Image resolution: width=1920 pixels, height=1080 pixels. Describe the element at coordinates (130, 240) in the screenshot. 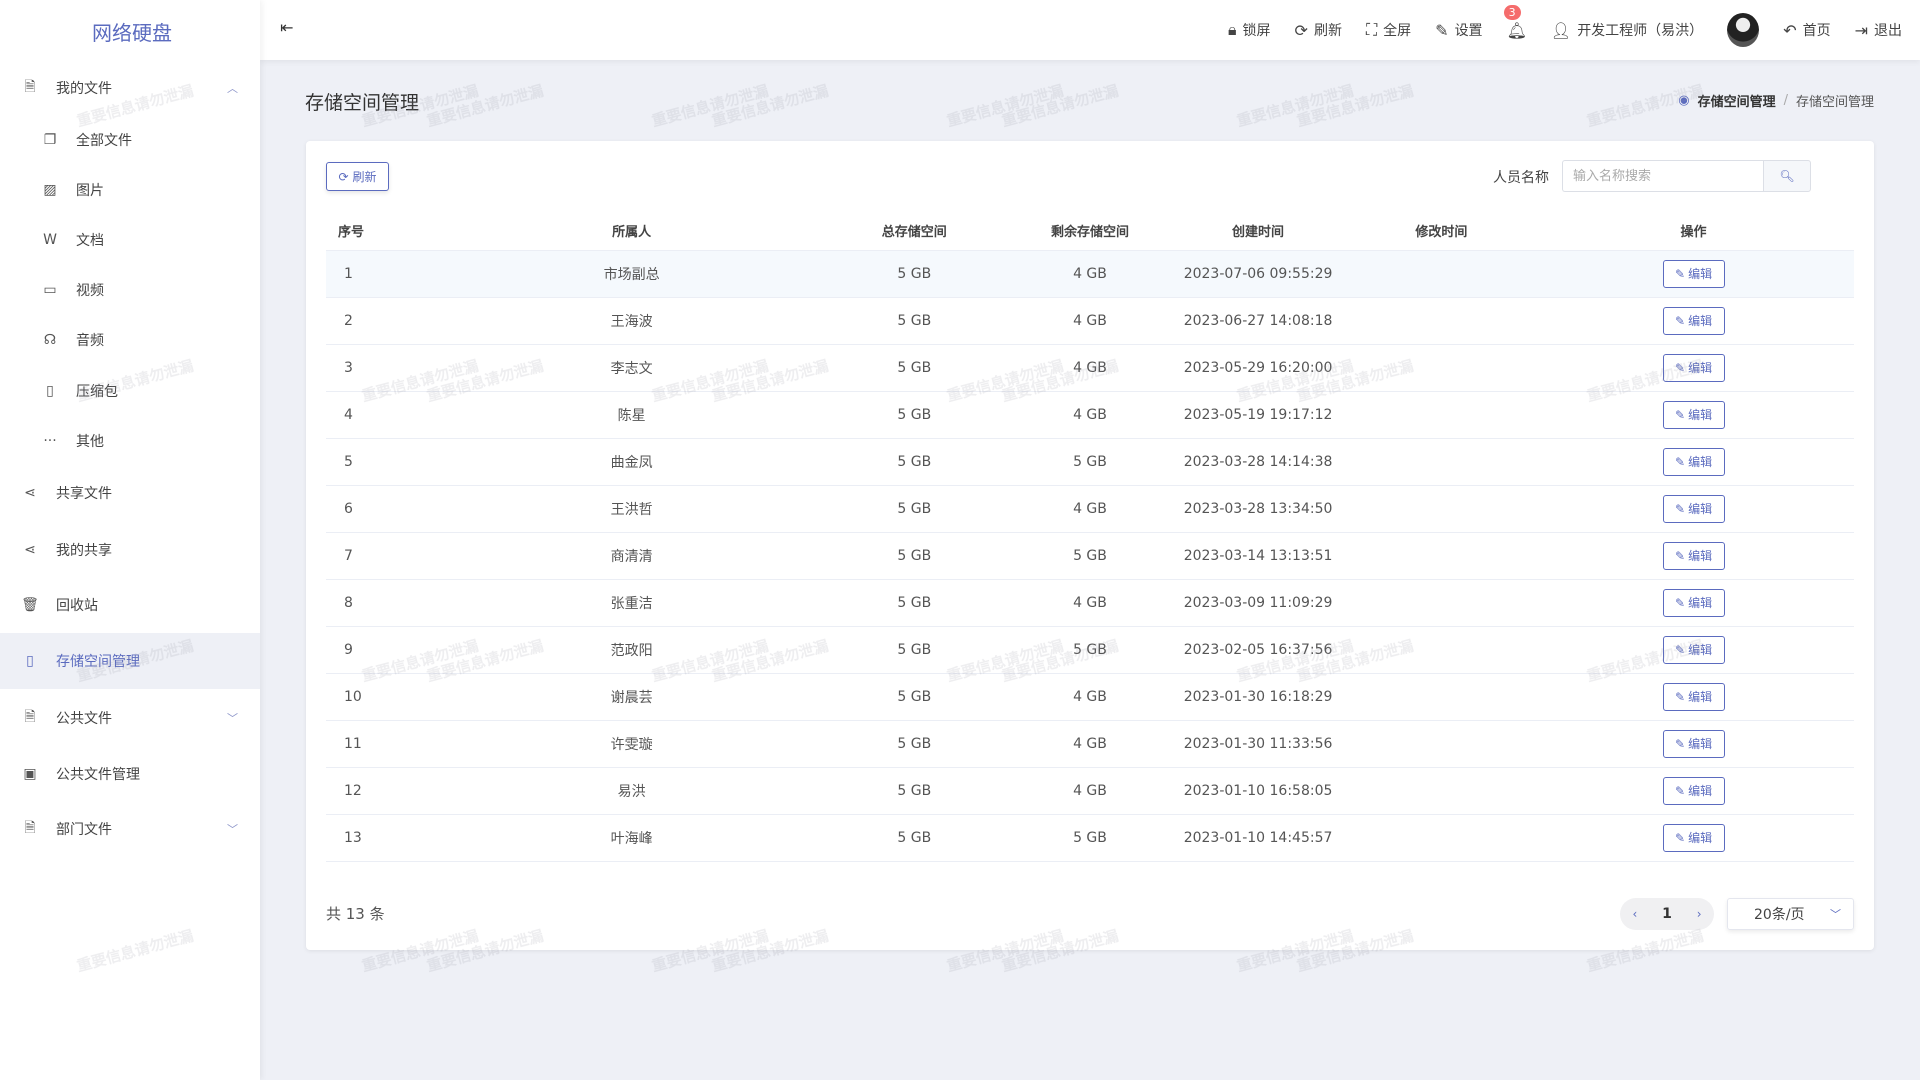

I see `sidebar-item: W 文档` at that location.